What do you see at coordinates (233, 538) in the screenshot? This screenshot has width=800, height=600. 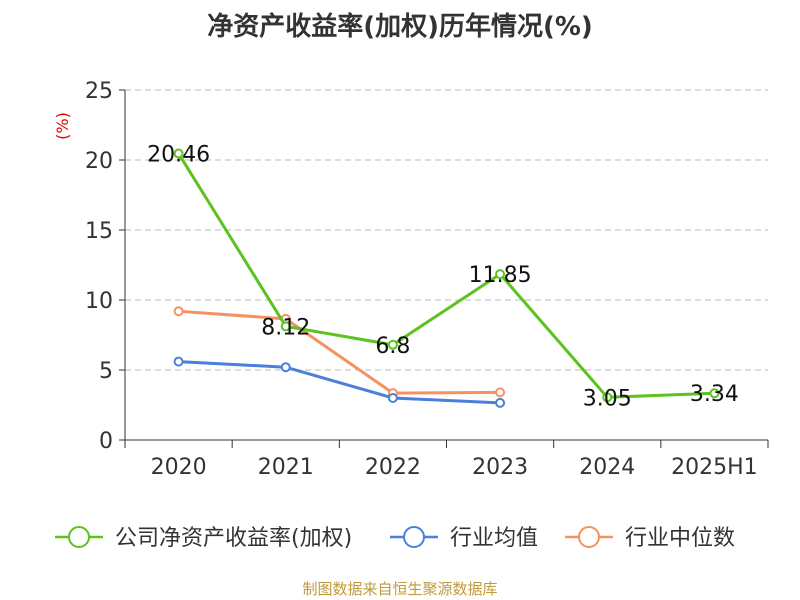 I see `legend-label: 公司净资产收益率(加权)` at bounding box center [233, 538].